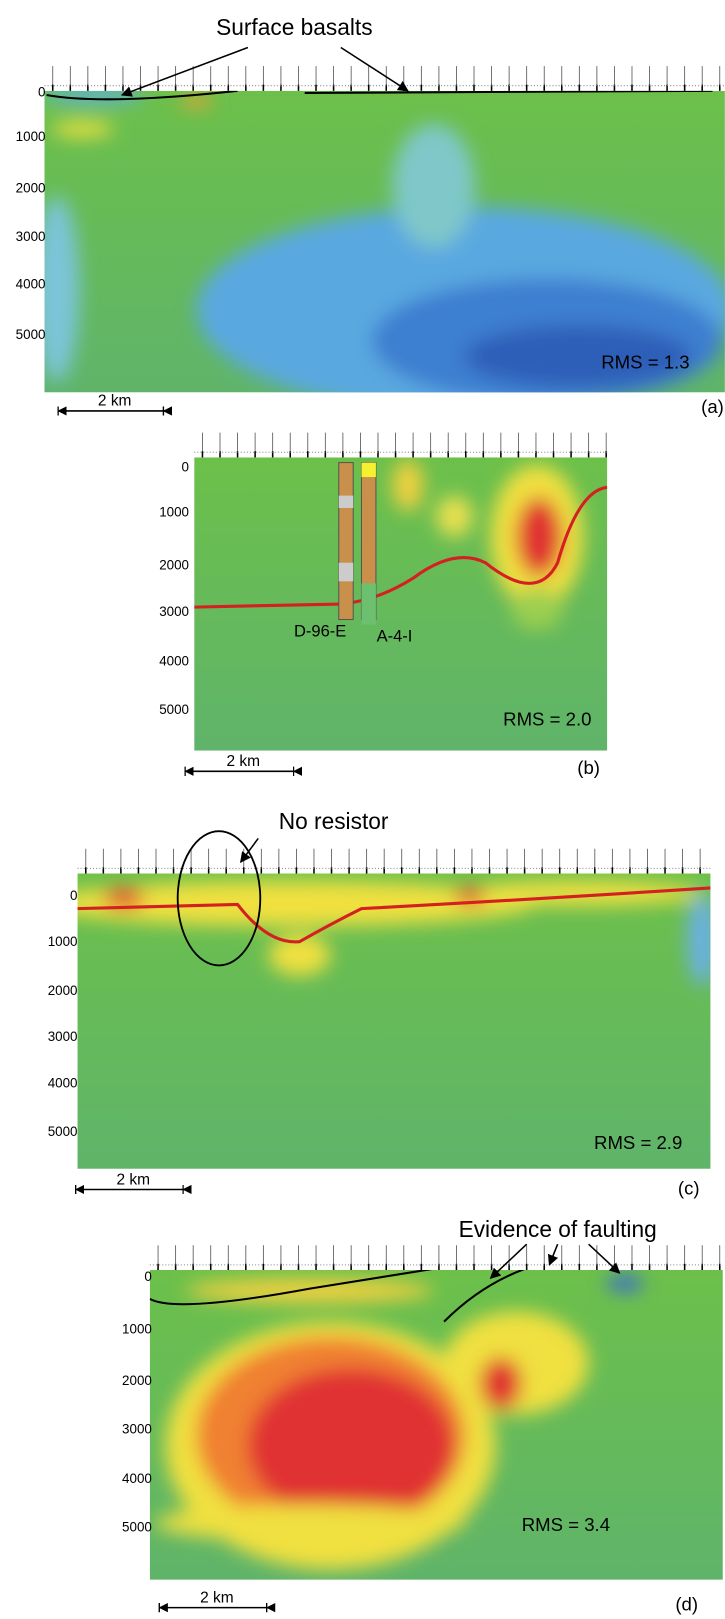 This screenshot has width=725, height=1619. I want to click on rms: RMS = 1.3, so click(645, 361).